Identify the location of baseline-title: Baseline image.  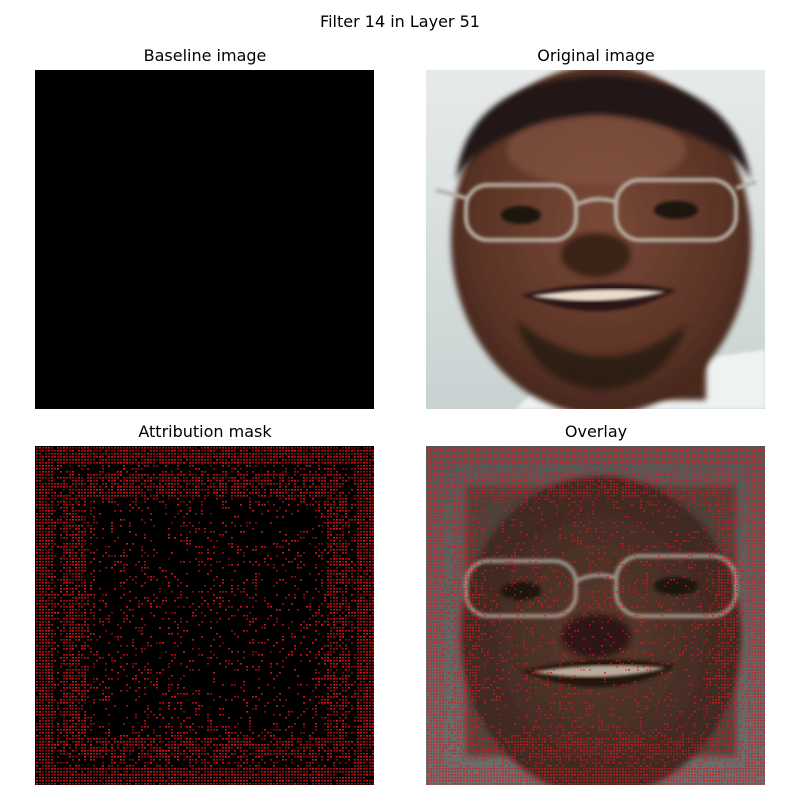
(205, 55).